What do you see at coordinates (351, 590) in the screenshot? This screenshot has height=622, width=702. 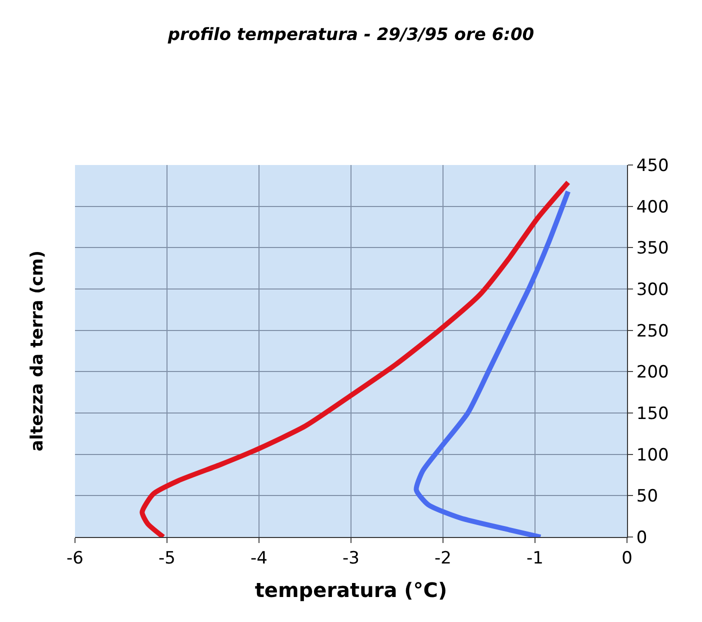 I see `x-axis-title: temperatura (°C)` at bounding box center [351, 590].